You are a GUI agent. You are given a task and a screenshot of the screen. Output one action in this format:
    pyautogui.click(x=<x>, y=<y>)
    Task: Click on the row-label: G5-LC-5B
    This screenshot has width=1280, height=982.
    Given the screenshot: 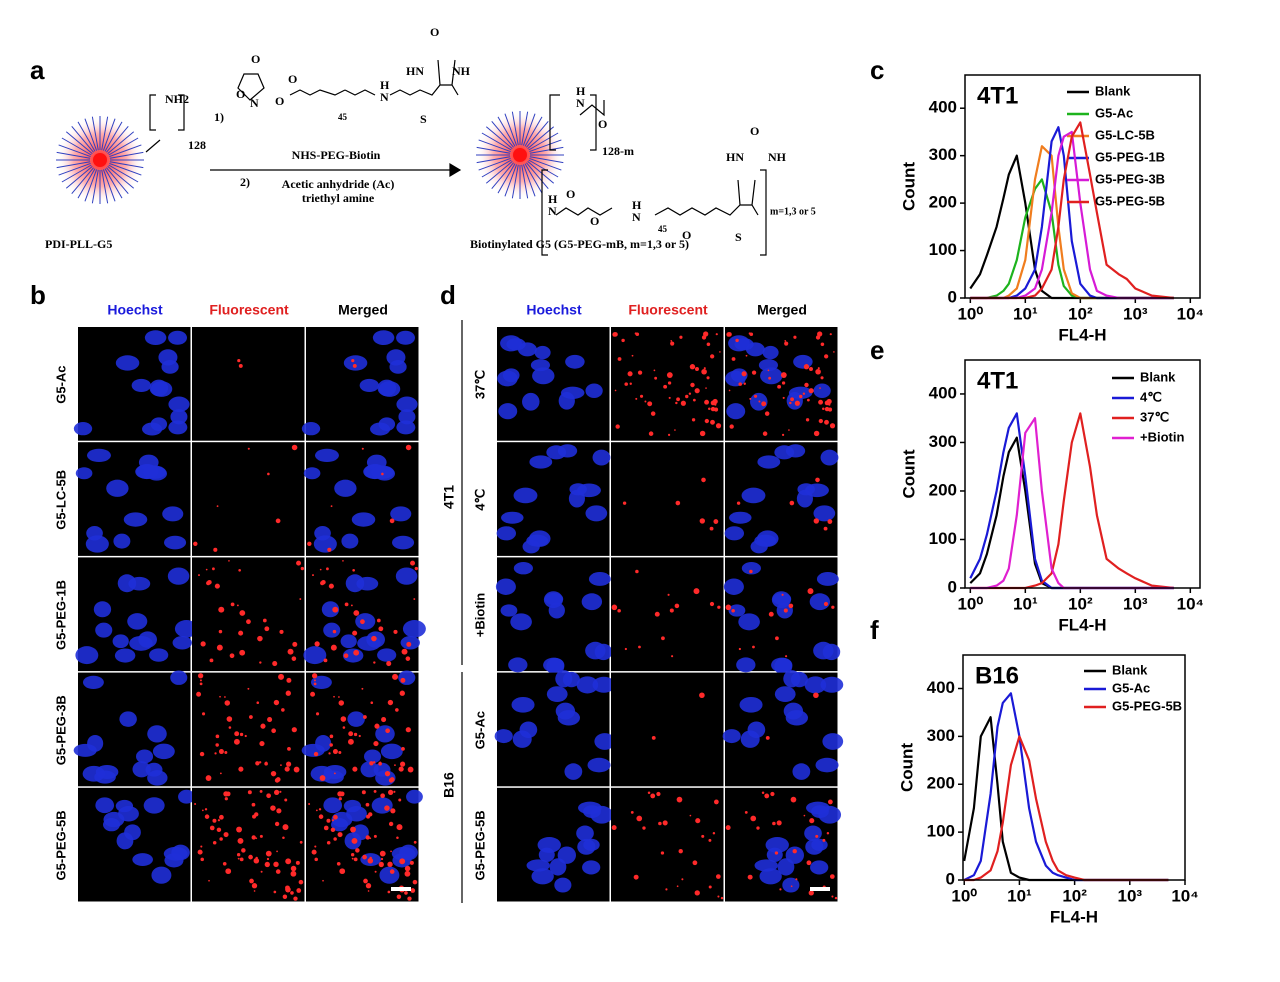 What is the action you would take?
    pyautogui.click(x=60, y=500)
    